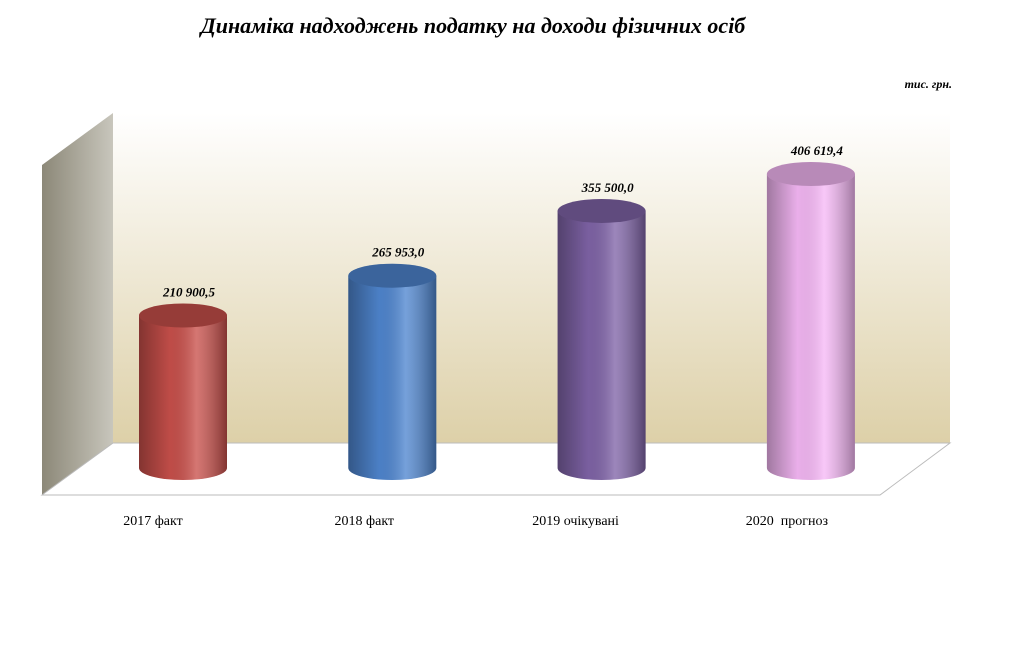 Image resolution: width=1026 pixels, height=653 pixels. Describe the element at coordinates (153, 521) in the screenshot. I see `x-tick-label: 2017 факт` at that location.